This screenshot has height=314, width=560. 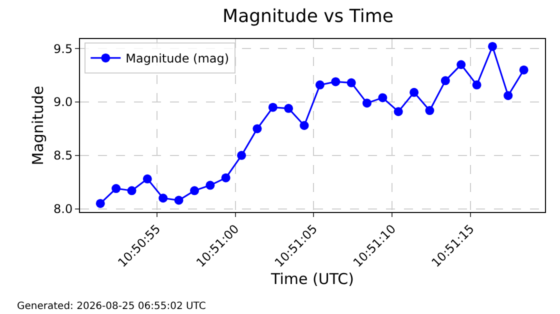 I want to click on y-tick-label: 9.0, so click(x=63, y=102).